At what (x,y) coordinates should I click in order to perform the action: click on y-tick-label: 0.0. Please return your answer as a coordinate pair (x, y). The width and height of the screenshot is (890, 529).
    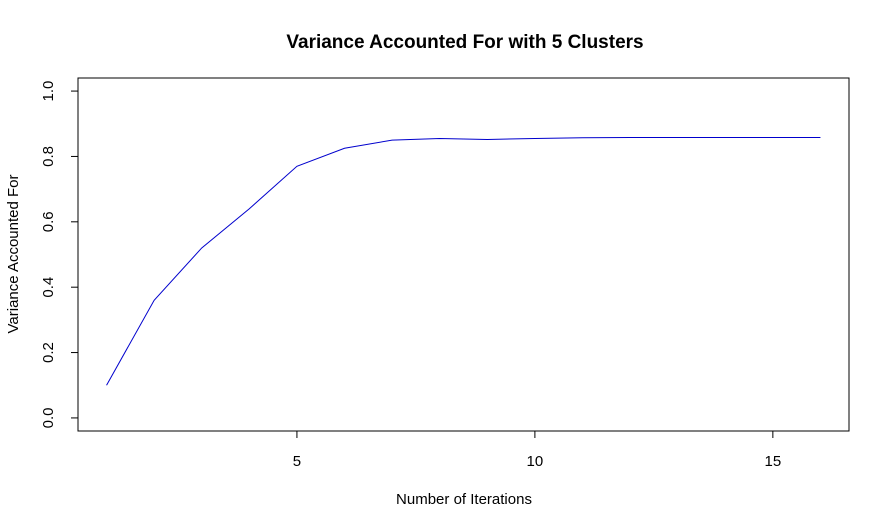
    Looking at the image, I should click on (48, 417).